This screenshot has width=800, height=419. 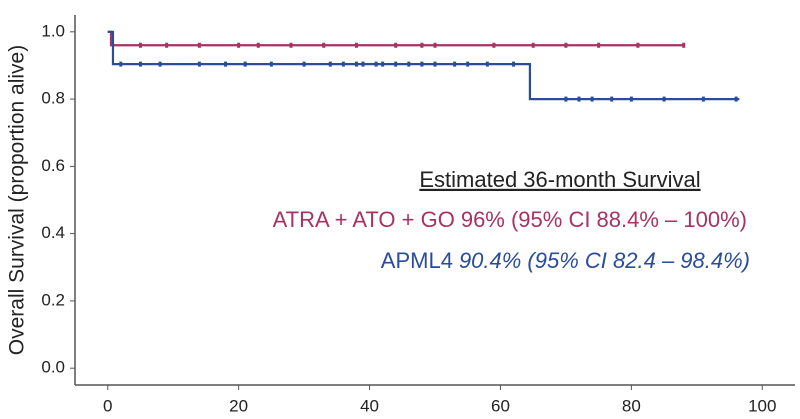 I want to click on x-tick-label: 80, so click(x=631, y=405).